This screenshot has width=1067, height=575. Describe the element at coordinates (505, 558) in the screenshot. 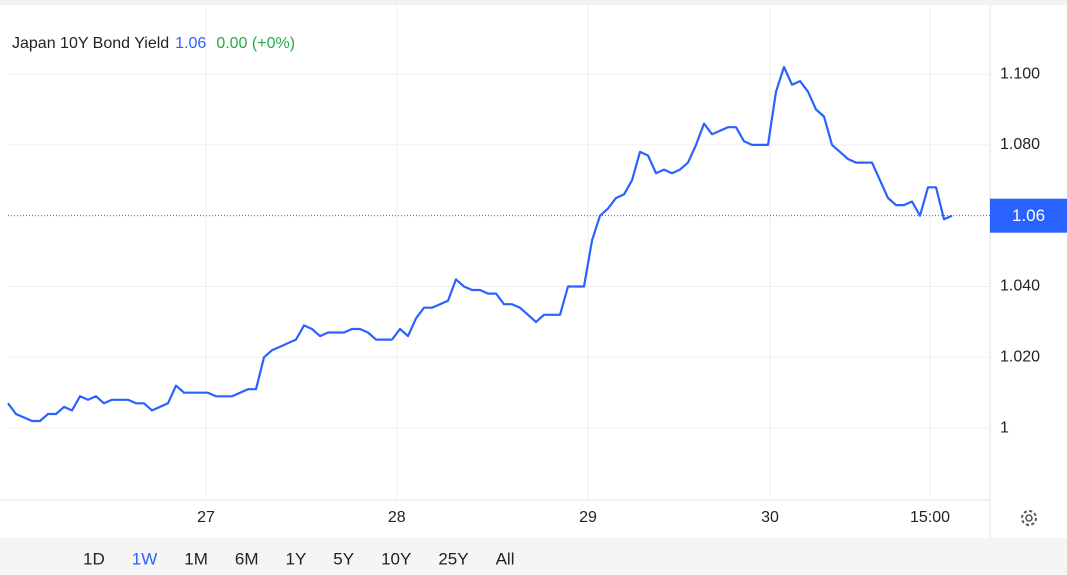

I see `range-button: All` at that location.